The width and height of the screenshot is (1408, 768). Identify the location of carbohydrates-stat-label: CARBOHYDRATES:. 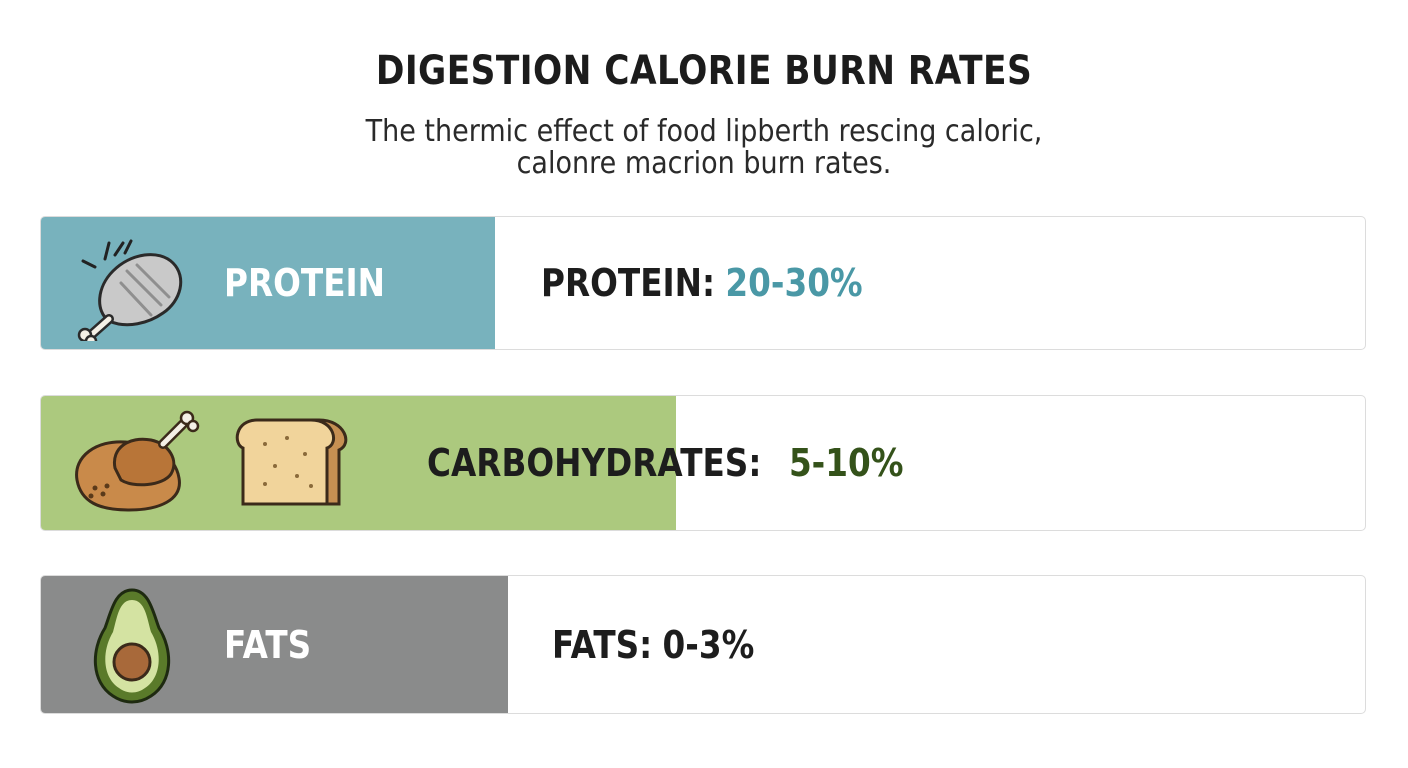
(594, 463).